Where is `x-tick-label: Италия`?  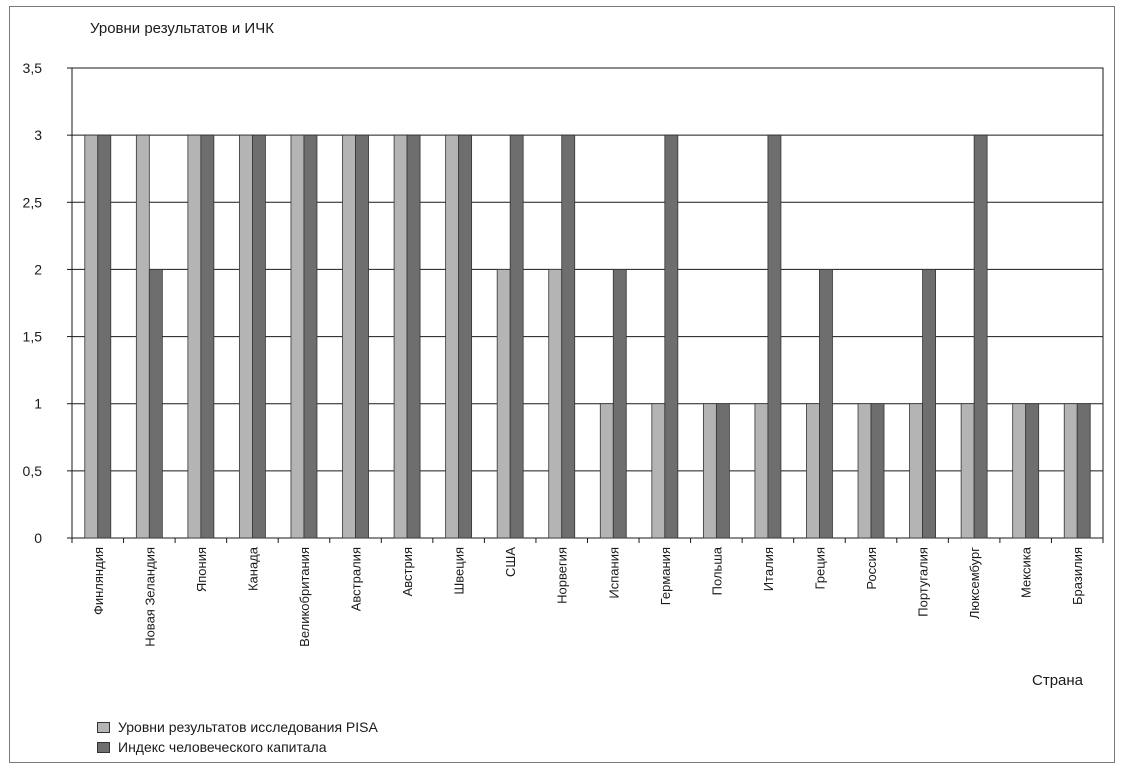 x-tick-label: Италия is located at coordinates (768, 569).